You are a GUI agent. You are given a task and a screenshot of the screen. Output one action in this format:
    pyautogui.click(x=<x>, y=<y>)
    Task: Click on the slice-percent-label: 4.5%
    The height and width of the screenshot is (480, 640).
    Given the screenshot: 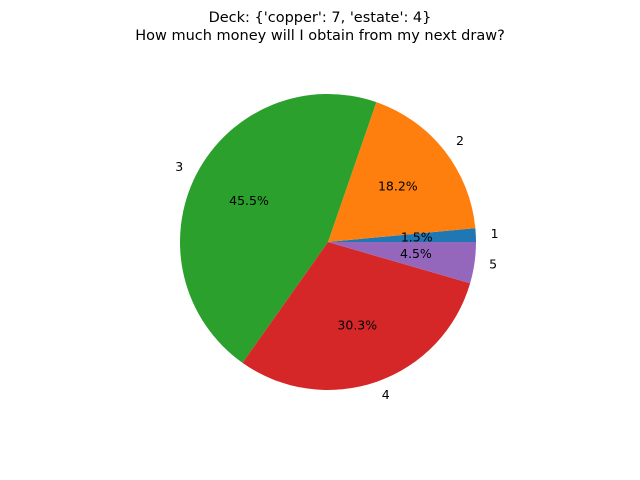 What is the action you would take?
    pyautogui.click(x=416, y=253)
    